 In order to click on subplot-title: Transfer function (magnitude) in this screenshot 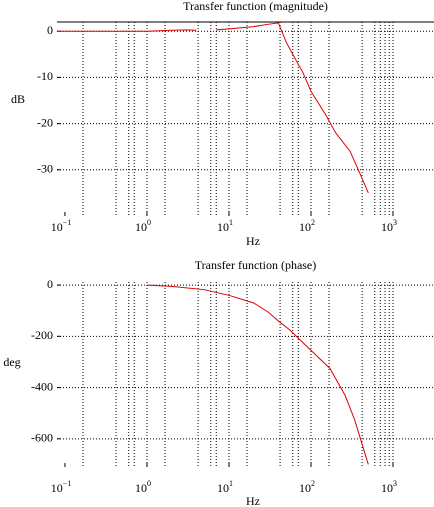, I will do `click(255, 6)`.